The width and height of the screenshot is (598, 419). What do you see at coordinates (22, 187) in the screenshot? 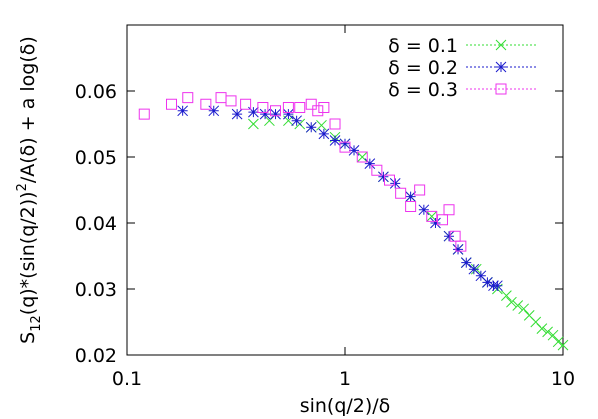
I see `y-axis-label-part: 2` at bounding box center [22, 187].